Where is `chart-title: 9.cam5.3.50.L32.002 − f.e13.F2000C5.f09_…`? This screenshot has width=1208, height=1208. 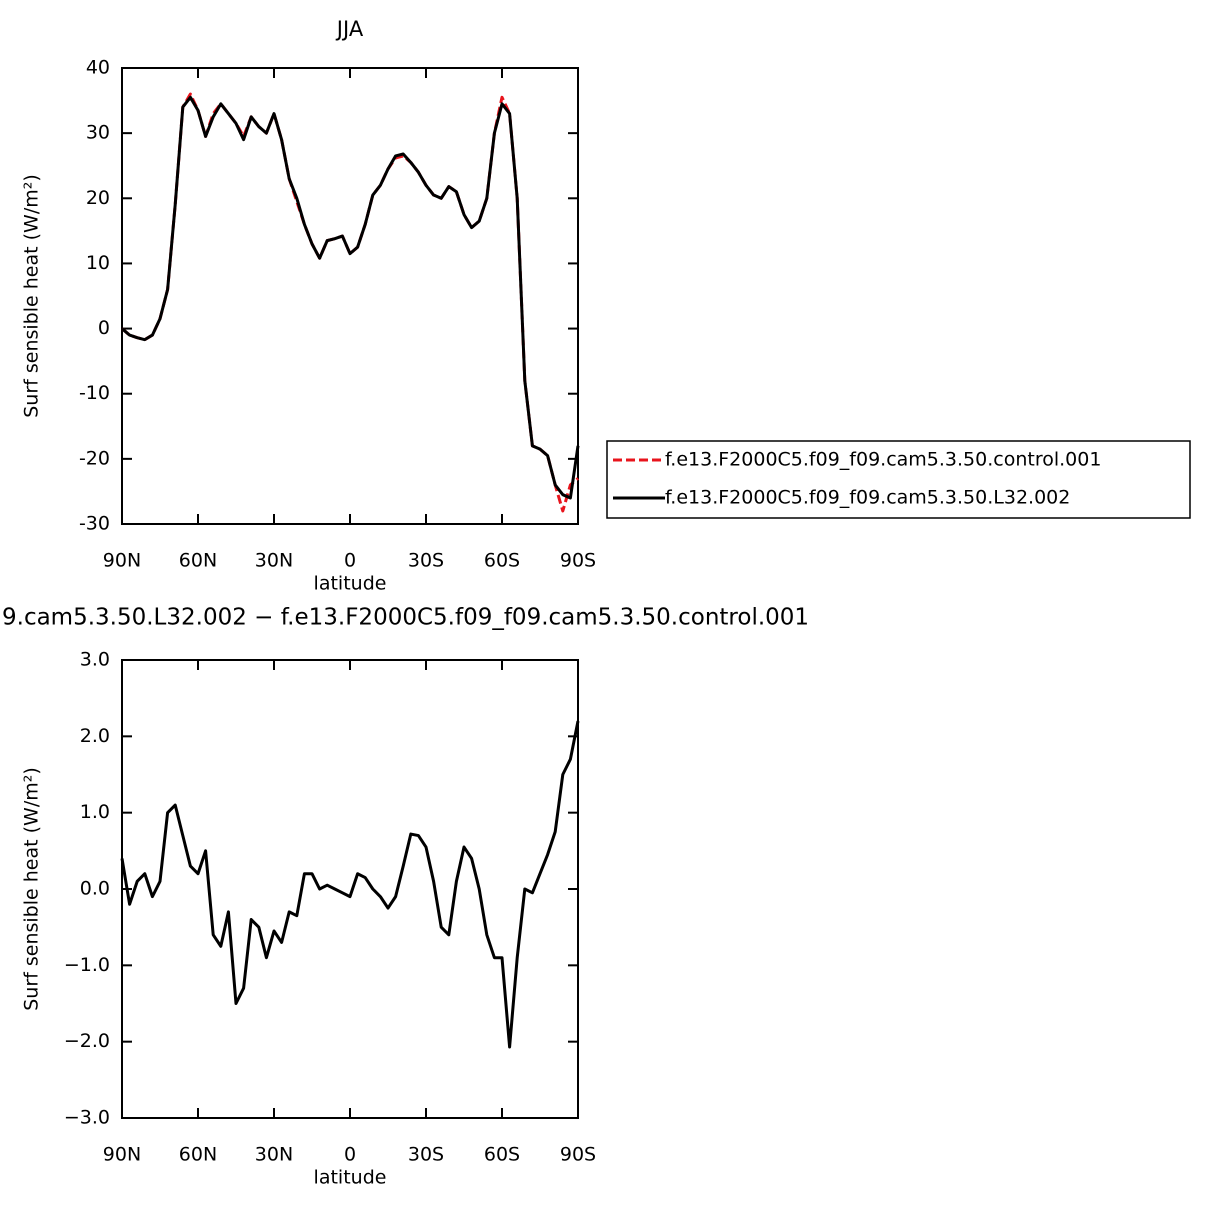 chart-title: 9.cam5.3.50.L32.002 − f.e13.F2000C5.f09_… is located at coordinates (405, 618).